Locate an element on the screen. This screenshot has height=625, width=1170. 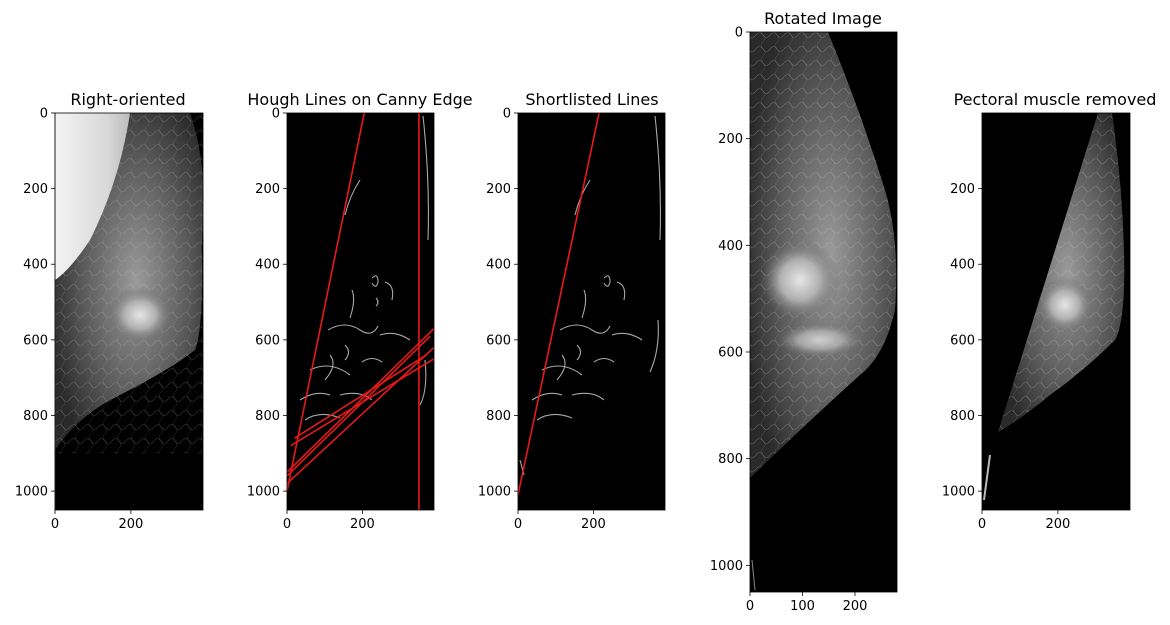
x-tick-label: 100 is located at coordinates (802, 606).